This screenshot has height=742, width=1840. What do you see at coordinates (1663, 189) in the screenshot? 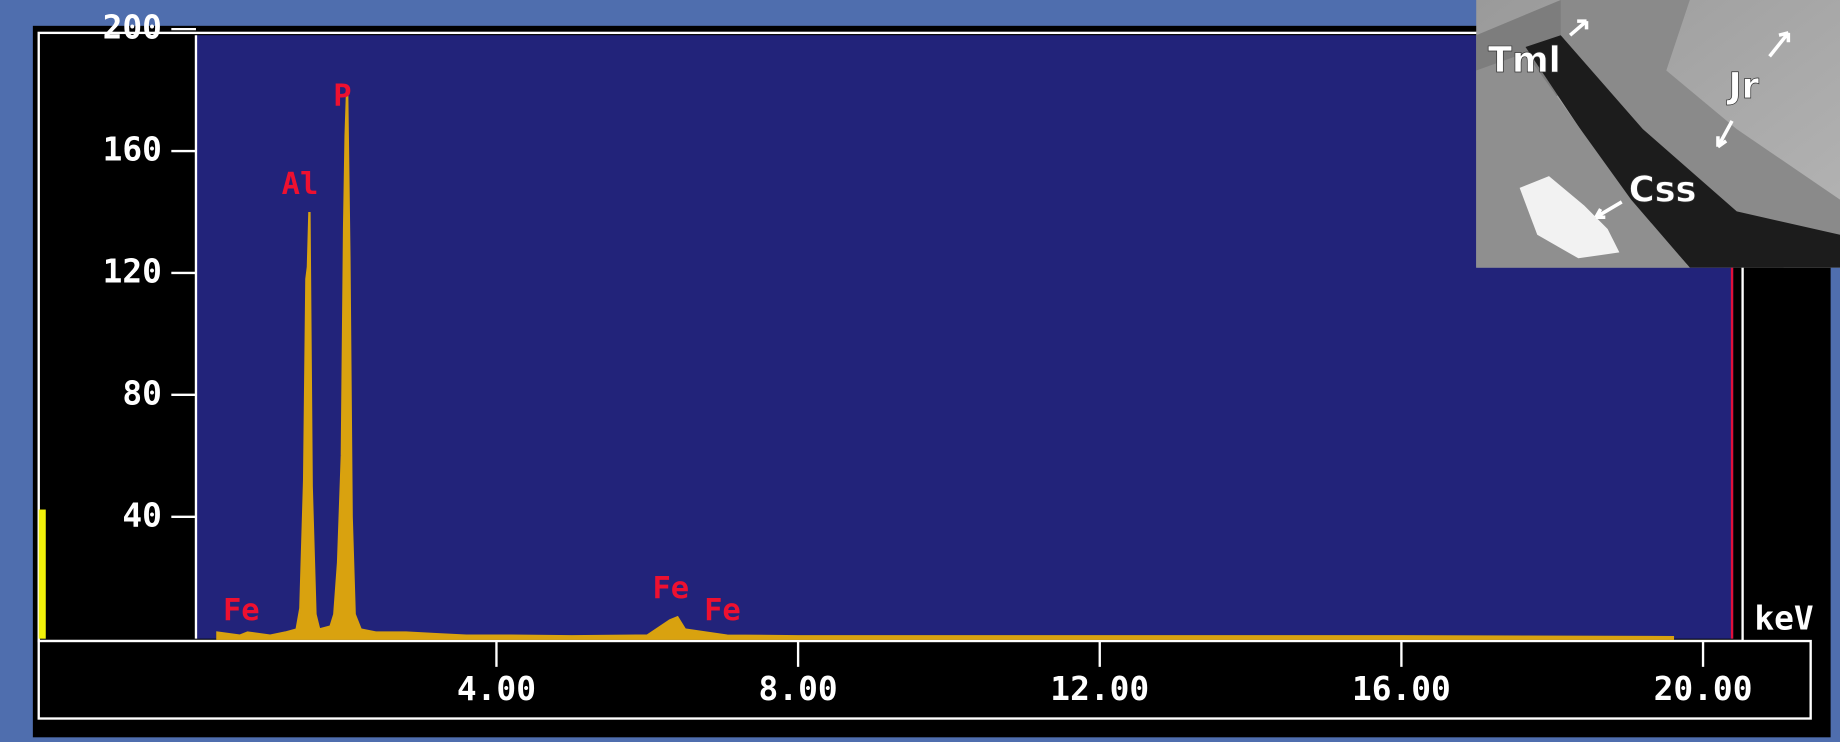
I see `inset-label: Css` at bounding box center [1663, 189].